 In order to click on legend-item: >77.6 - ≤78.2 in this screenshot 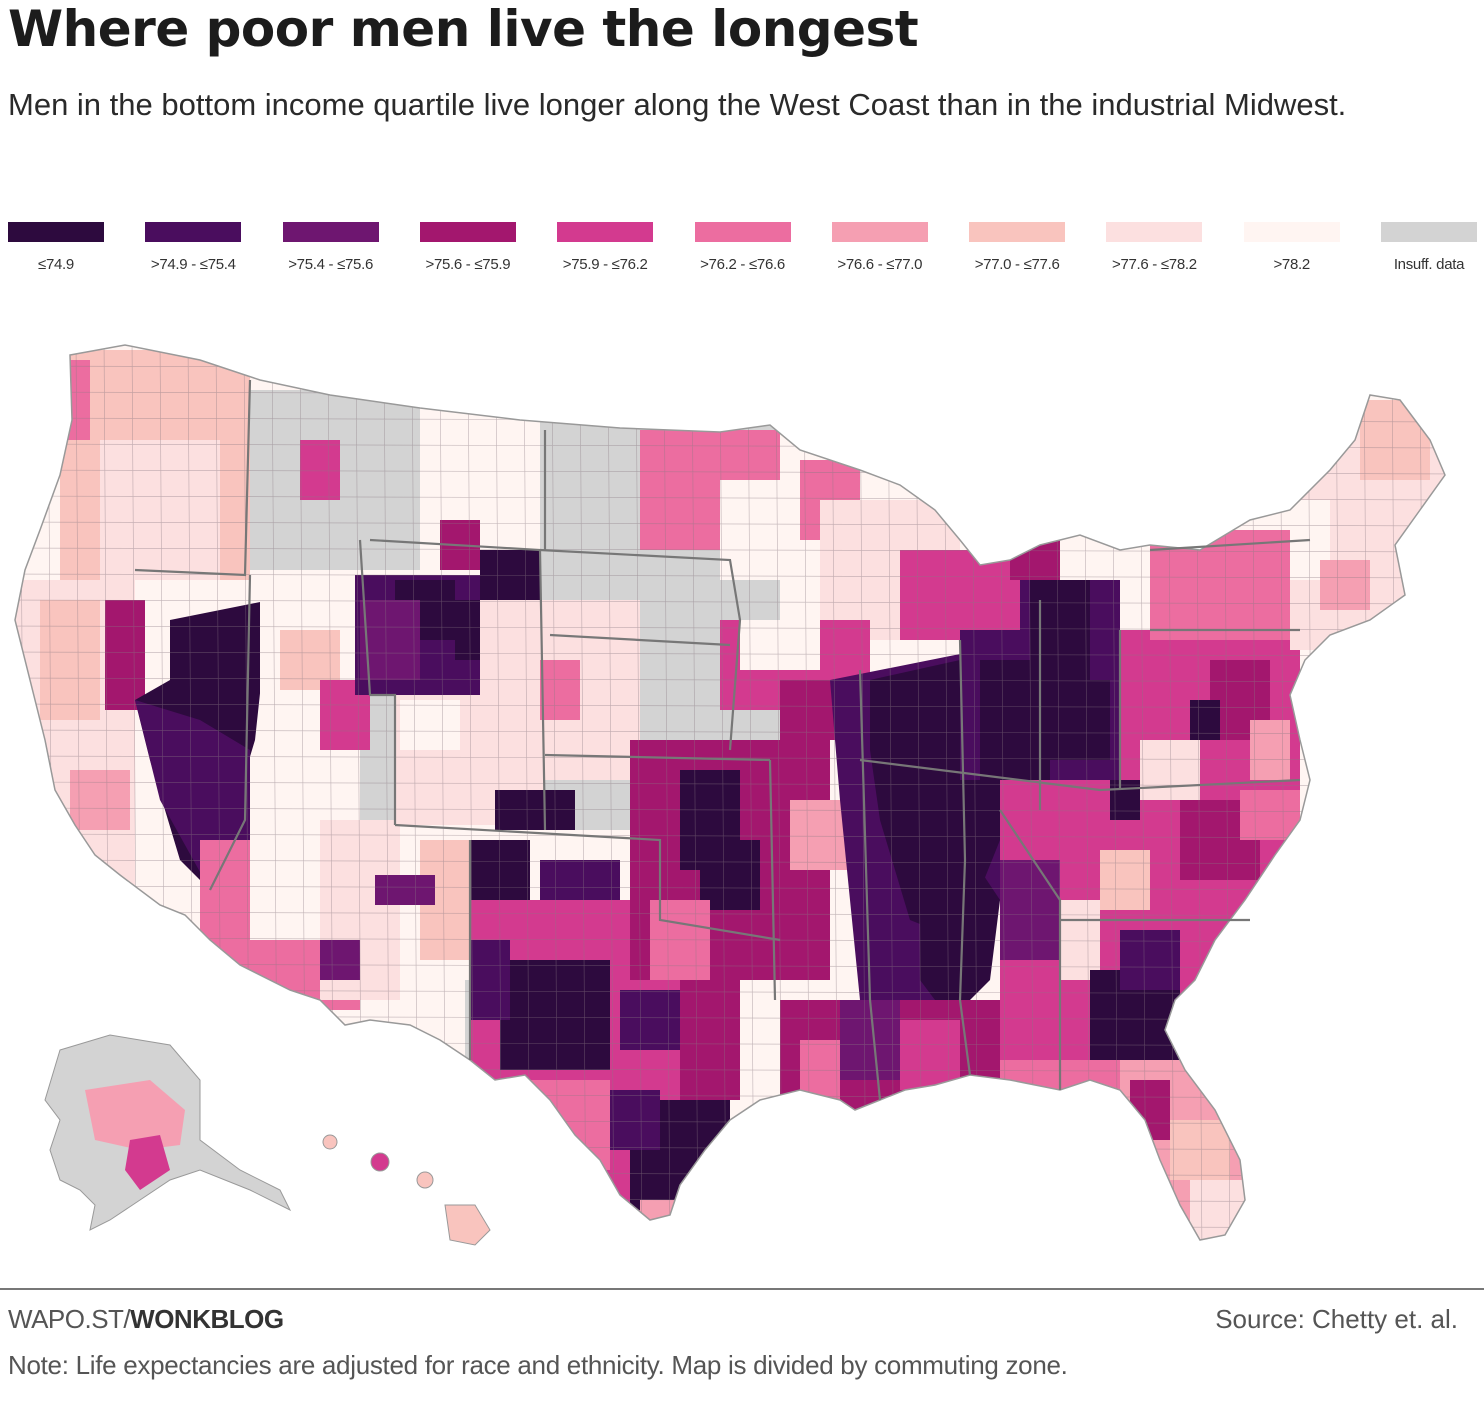, I will do `click(1171, 250)`.